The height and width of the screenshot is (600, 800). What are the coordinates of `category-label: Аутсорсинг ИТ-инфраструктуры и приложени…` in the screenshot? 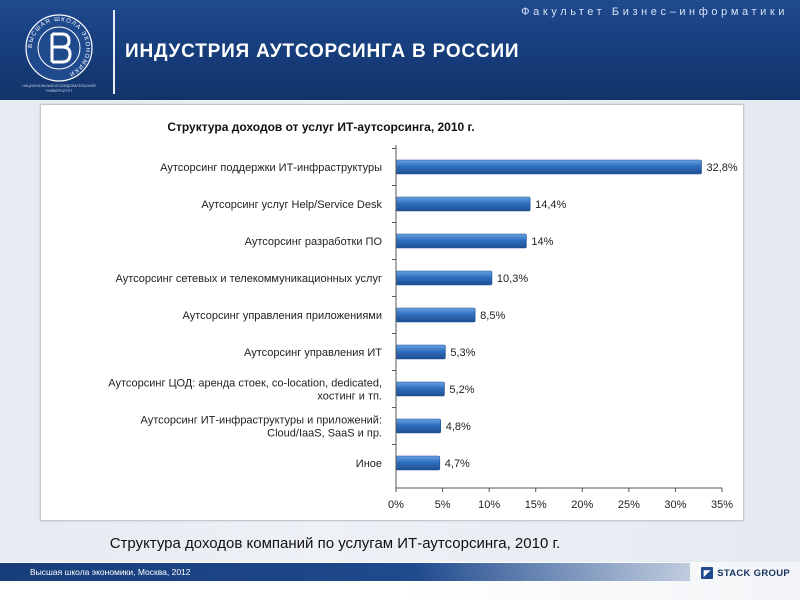 It's located at (261, 427).